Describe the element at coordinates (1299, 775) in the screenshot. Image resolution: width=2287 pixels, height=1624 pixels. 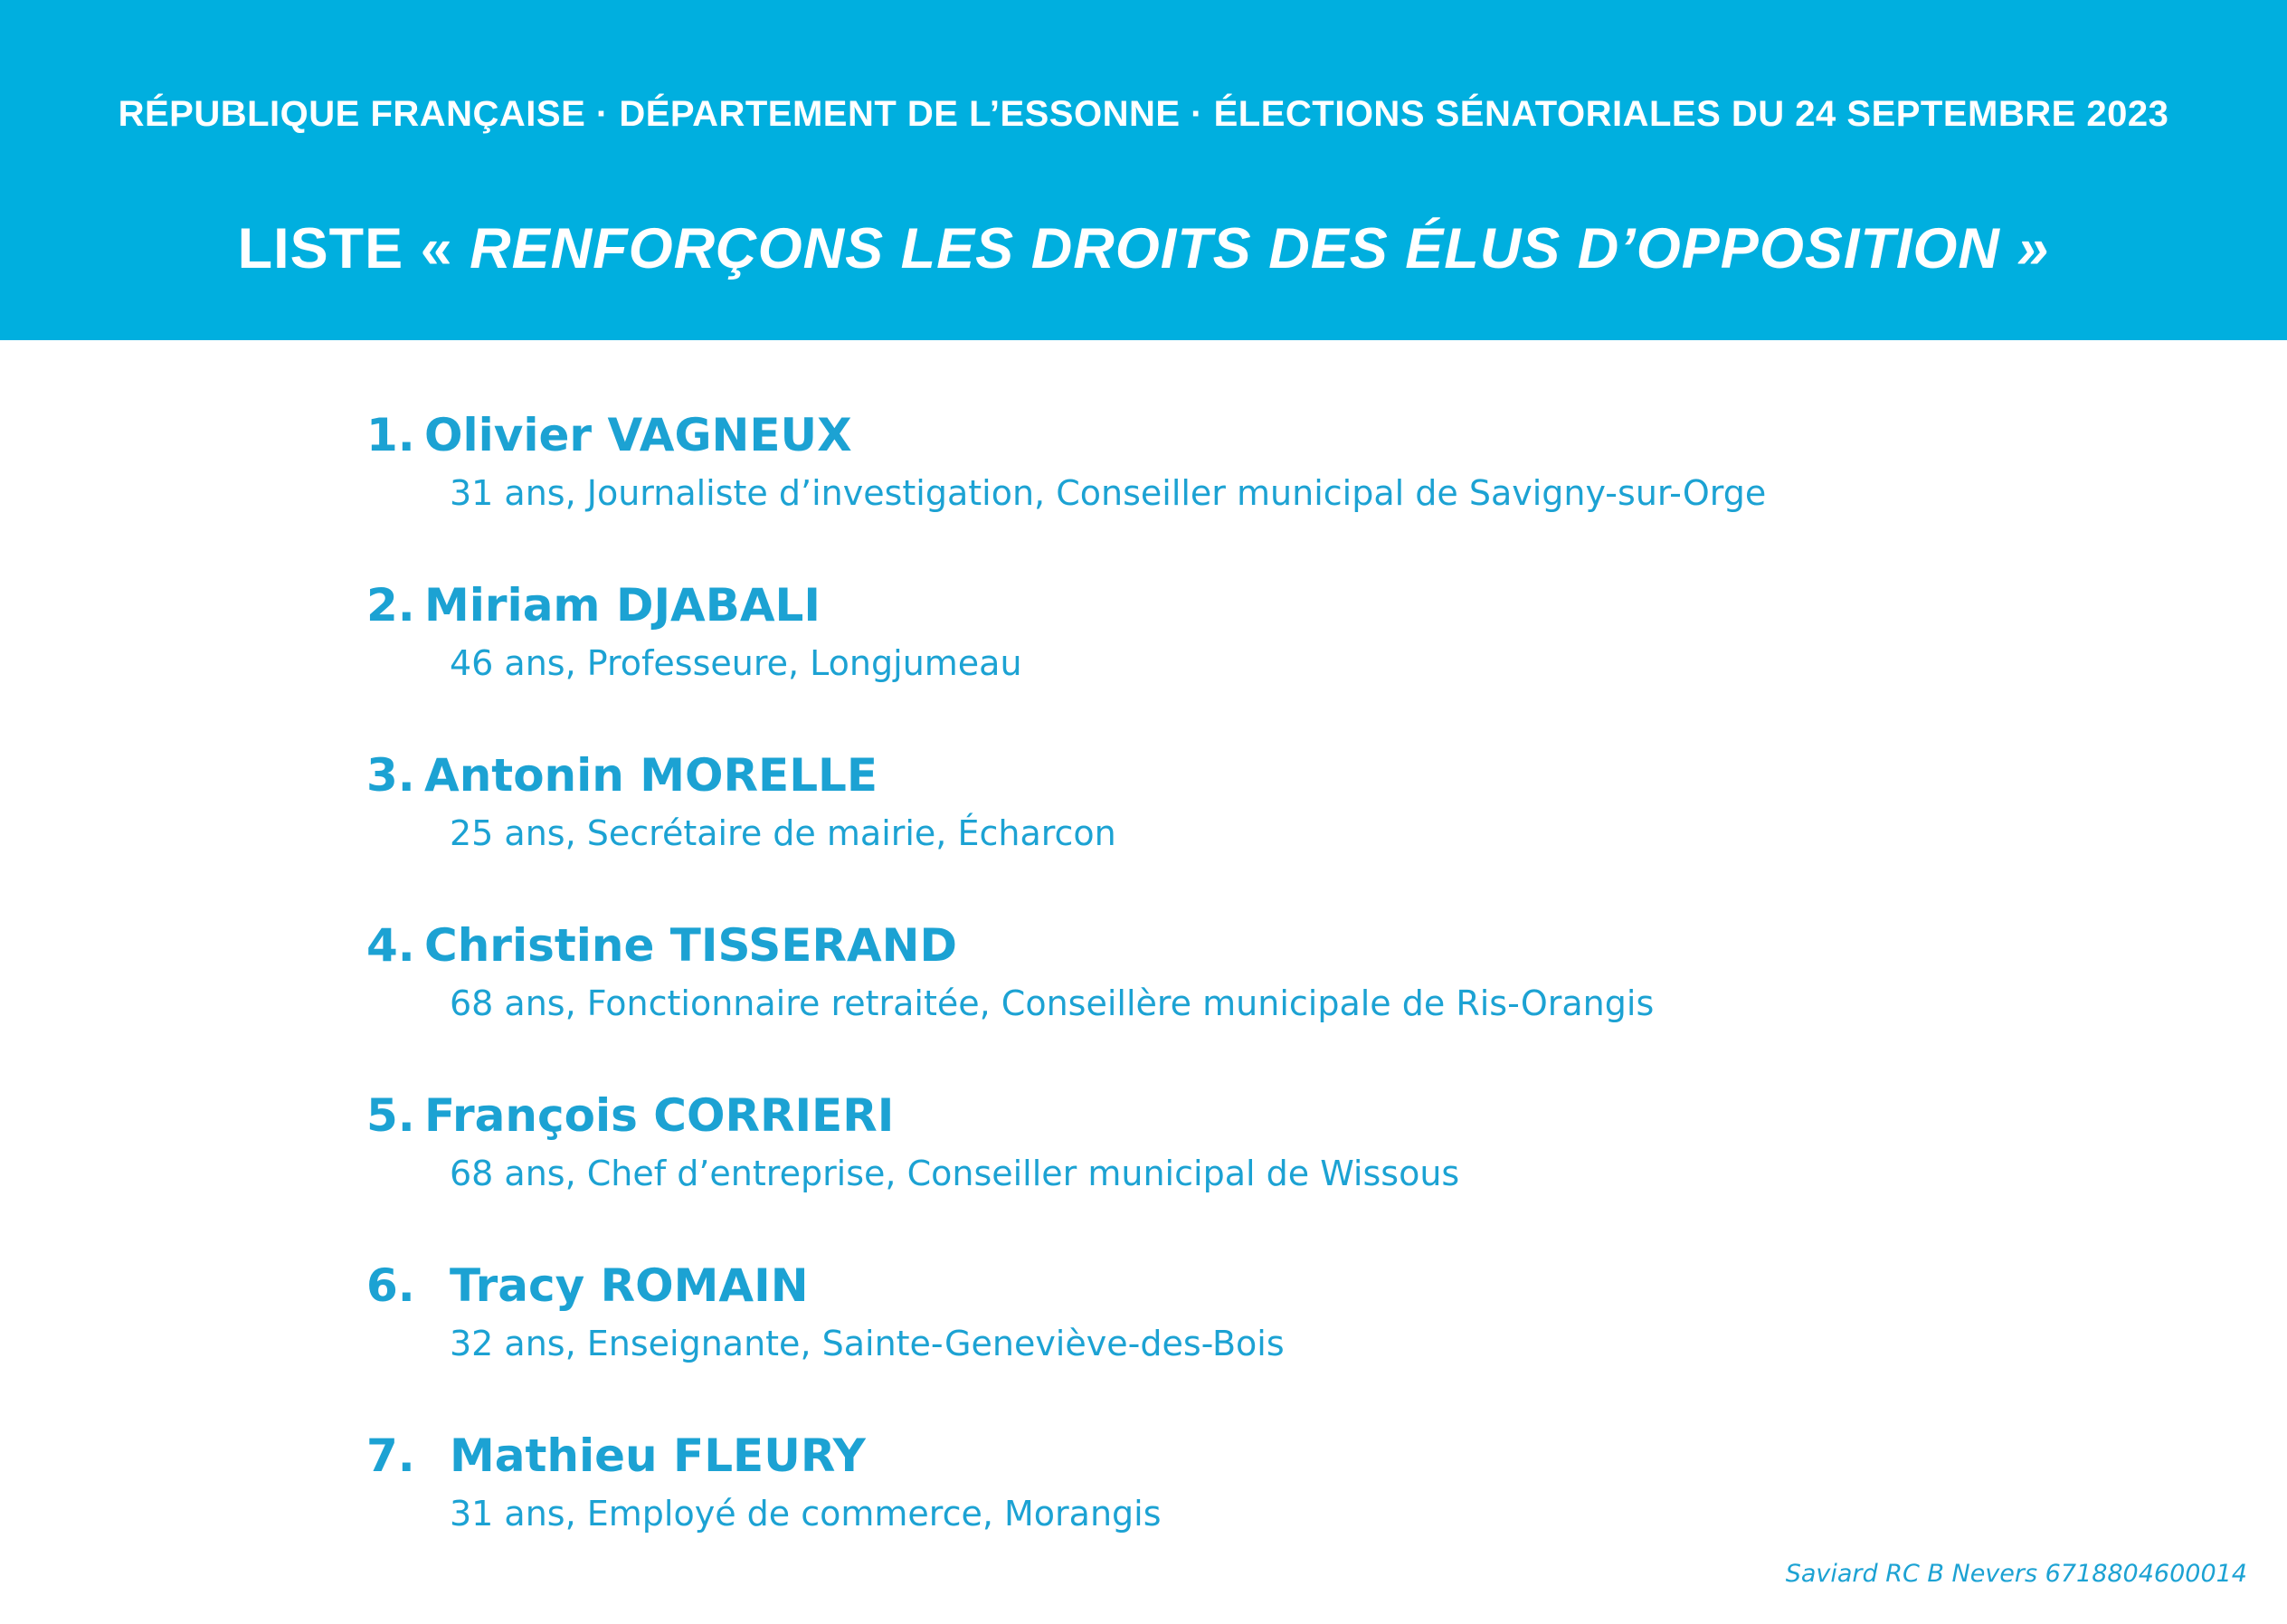
I see `candidate-name-row: 3. Antonin MORELLE` at that location.